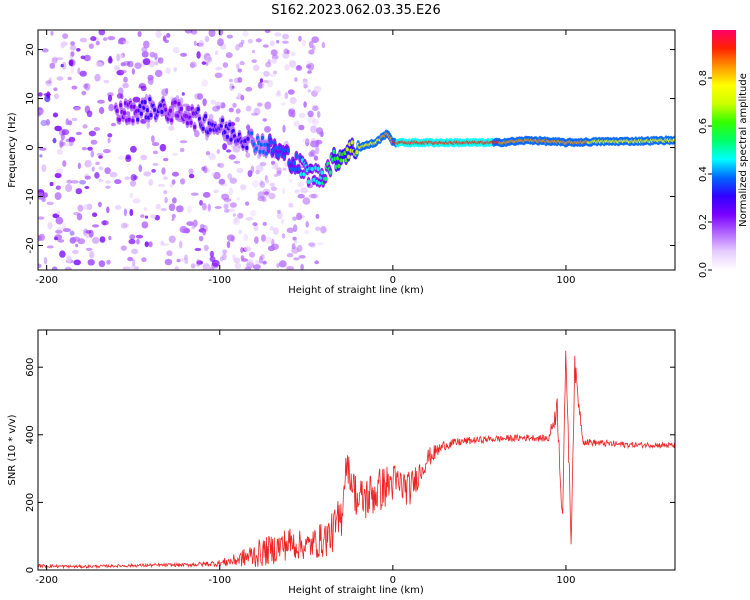 The width and height of the screenshot is (750, 600). I want to click on x-tick-label: -200, so click(46, 280).